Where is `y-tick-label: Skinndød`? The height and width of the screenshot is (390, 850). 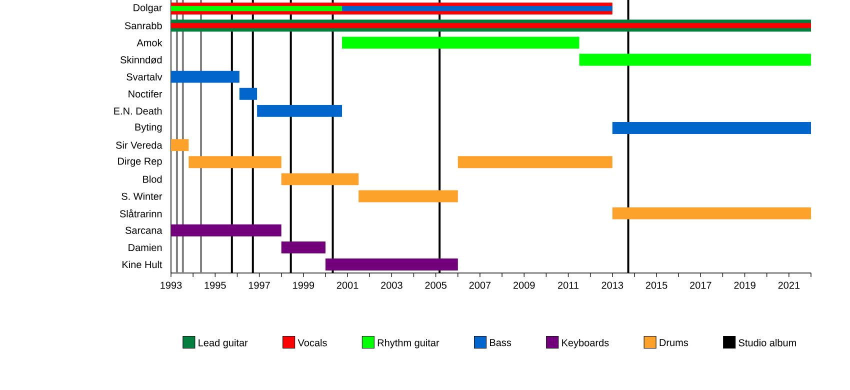
y-tick-label: Skinndød is located at coordinates (141, 60).